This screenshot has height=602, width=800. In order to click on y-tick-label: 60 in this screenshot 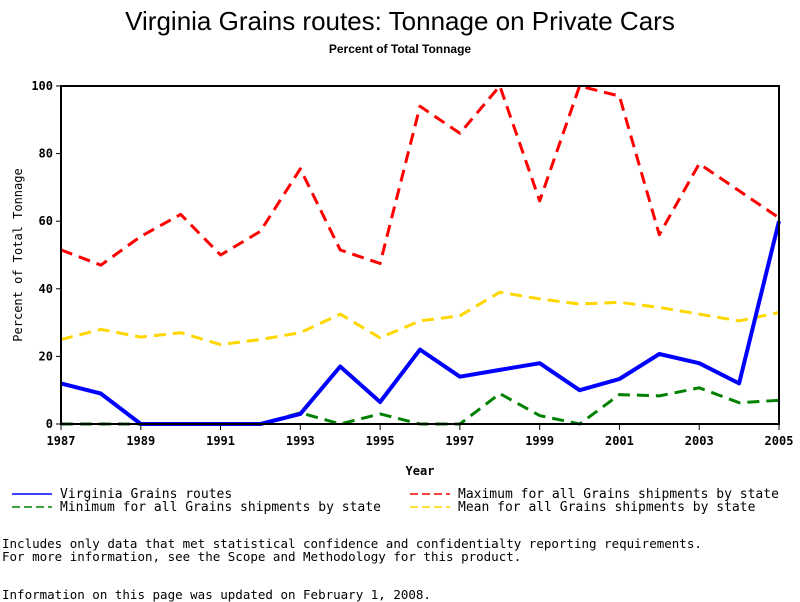, I will do `click(46, 221)`.